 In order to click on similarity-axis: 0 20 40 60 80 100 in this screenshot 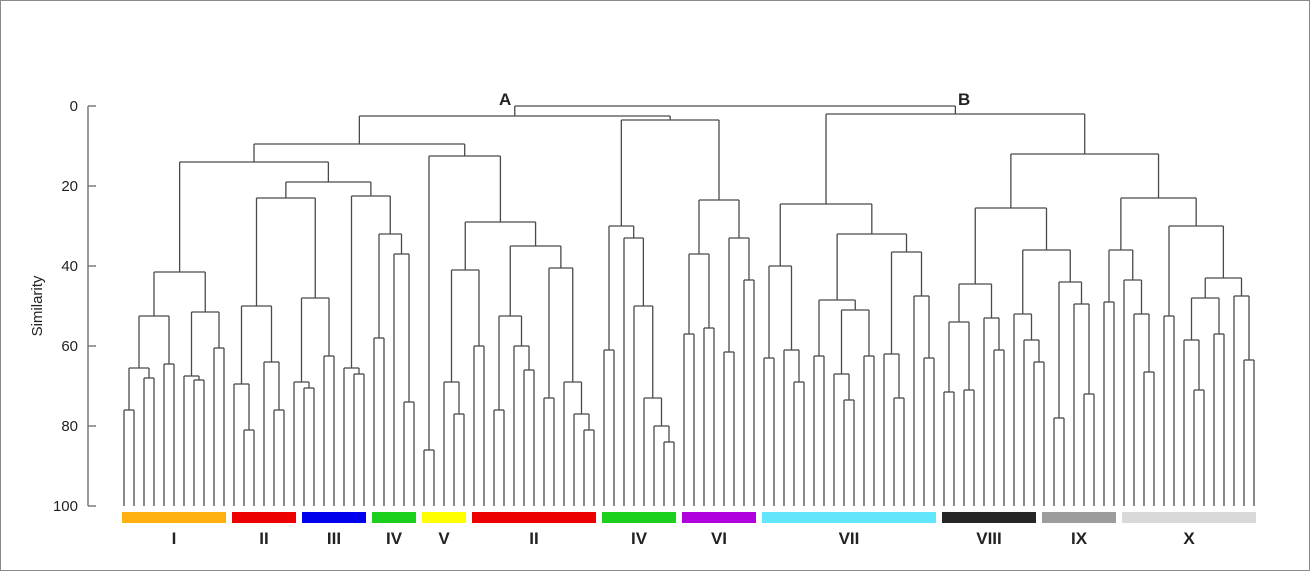, I will do `click(74, 306)`.